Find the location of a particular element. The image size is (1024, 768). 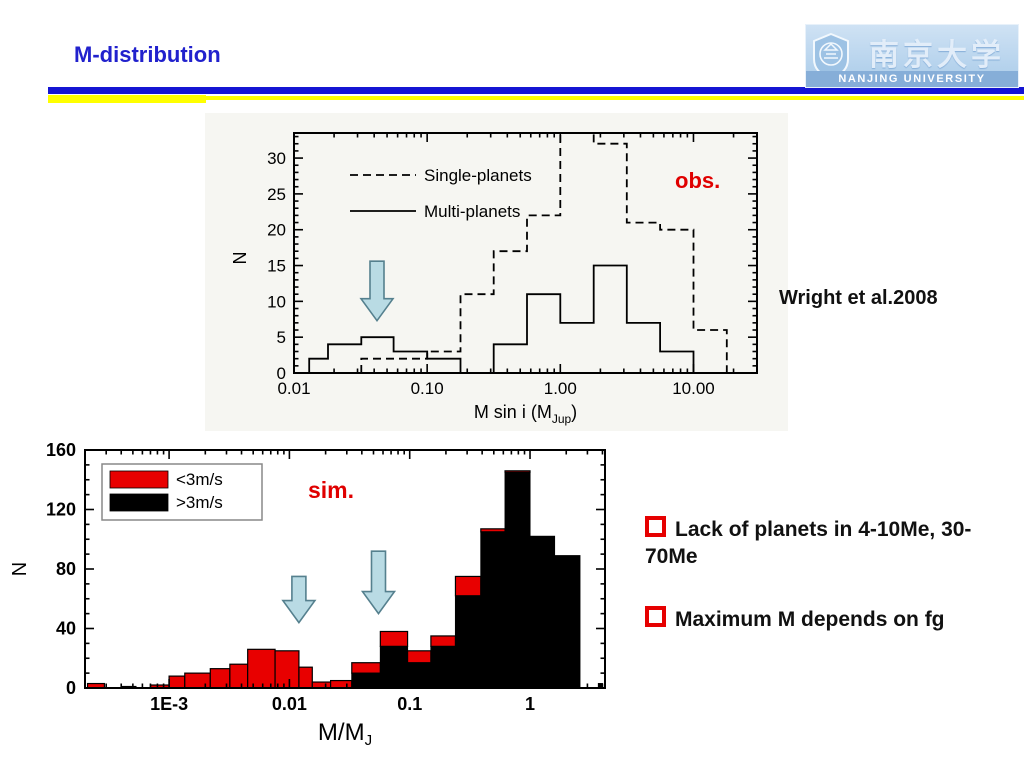

y-tick-label: 80 is located at coordinates (66, 569).